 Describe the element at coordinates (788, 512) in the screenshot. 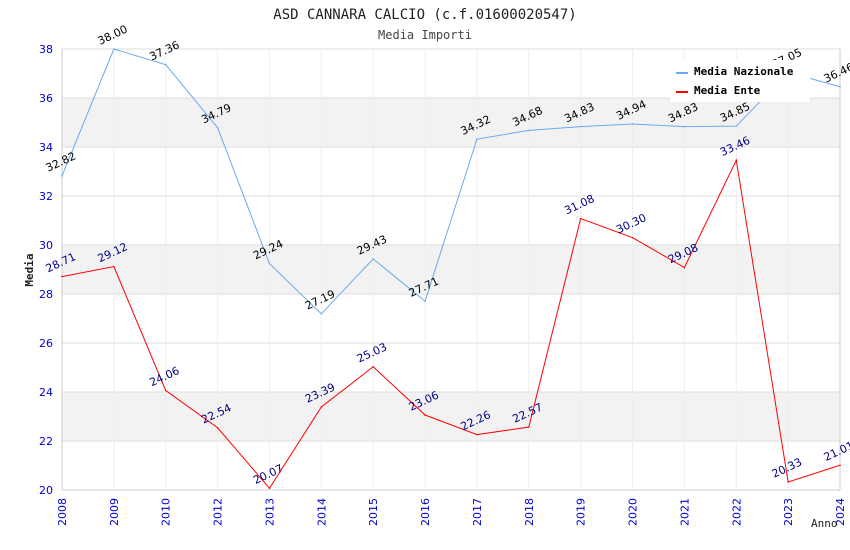

I see `x-tick-label: 2023` at that location.